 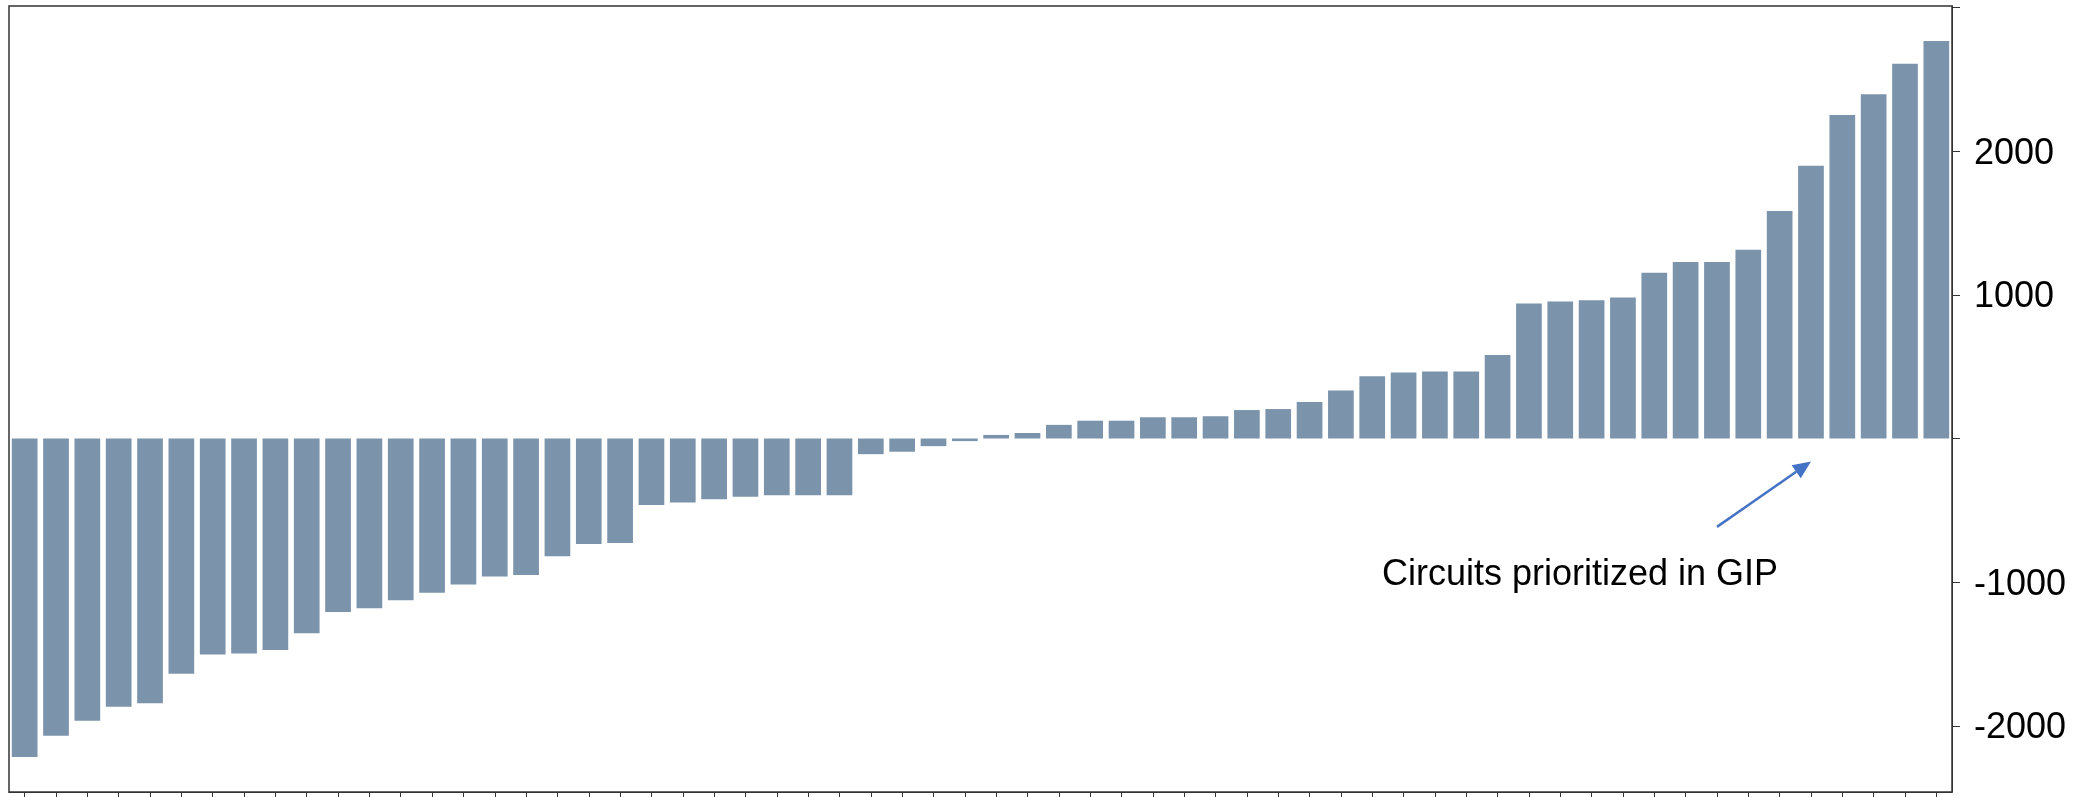 I want to click on y-tick-label: -2000, so click(x=2020, y=726).